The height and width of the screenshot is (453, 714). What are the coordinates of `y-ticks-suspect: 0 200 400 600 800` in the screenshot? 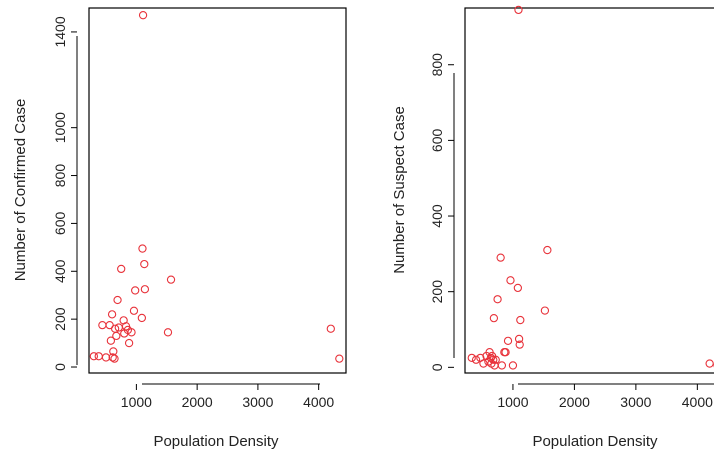 It's located at (441, 212).